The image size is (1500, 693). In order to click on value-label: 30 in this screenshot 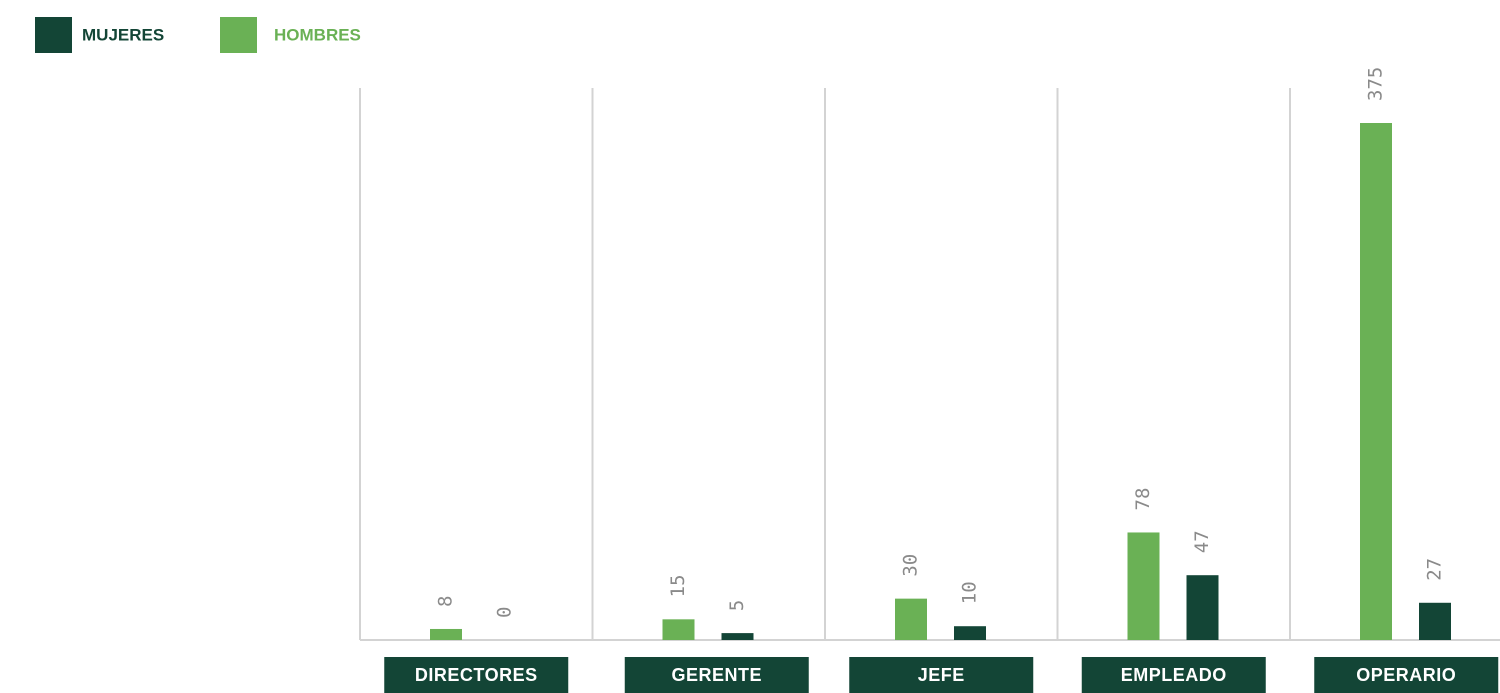, I will do `click(911, 565)`.